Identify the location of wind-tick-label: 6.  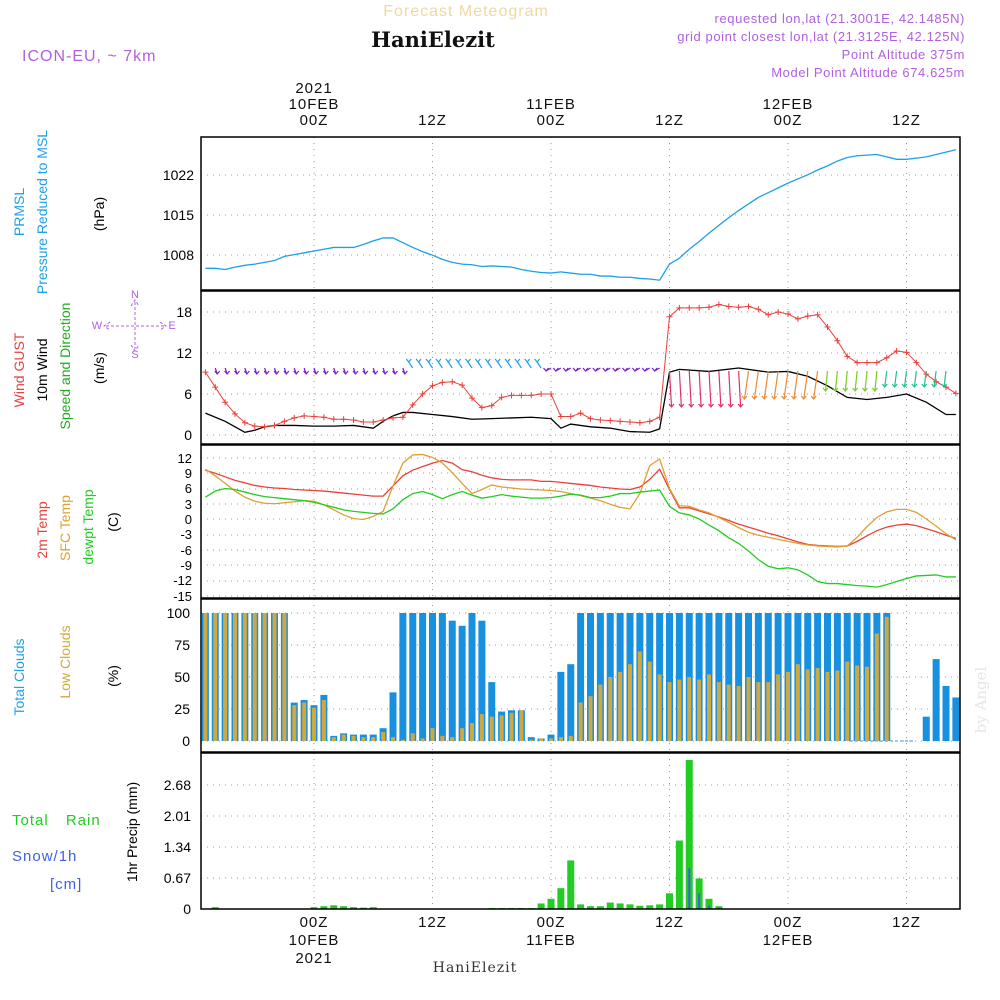
(188, 394).